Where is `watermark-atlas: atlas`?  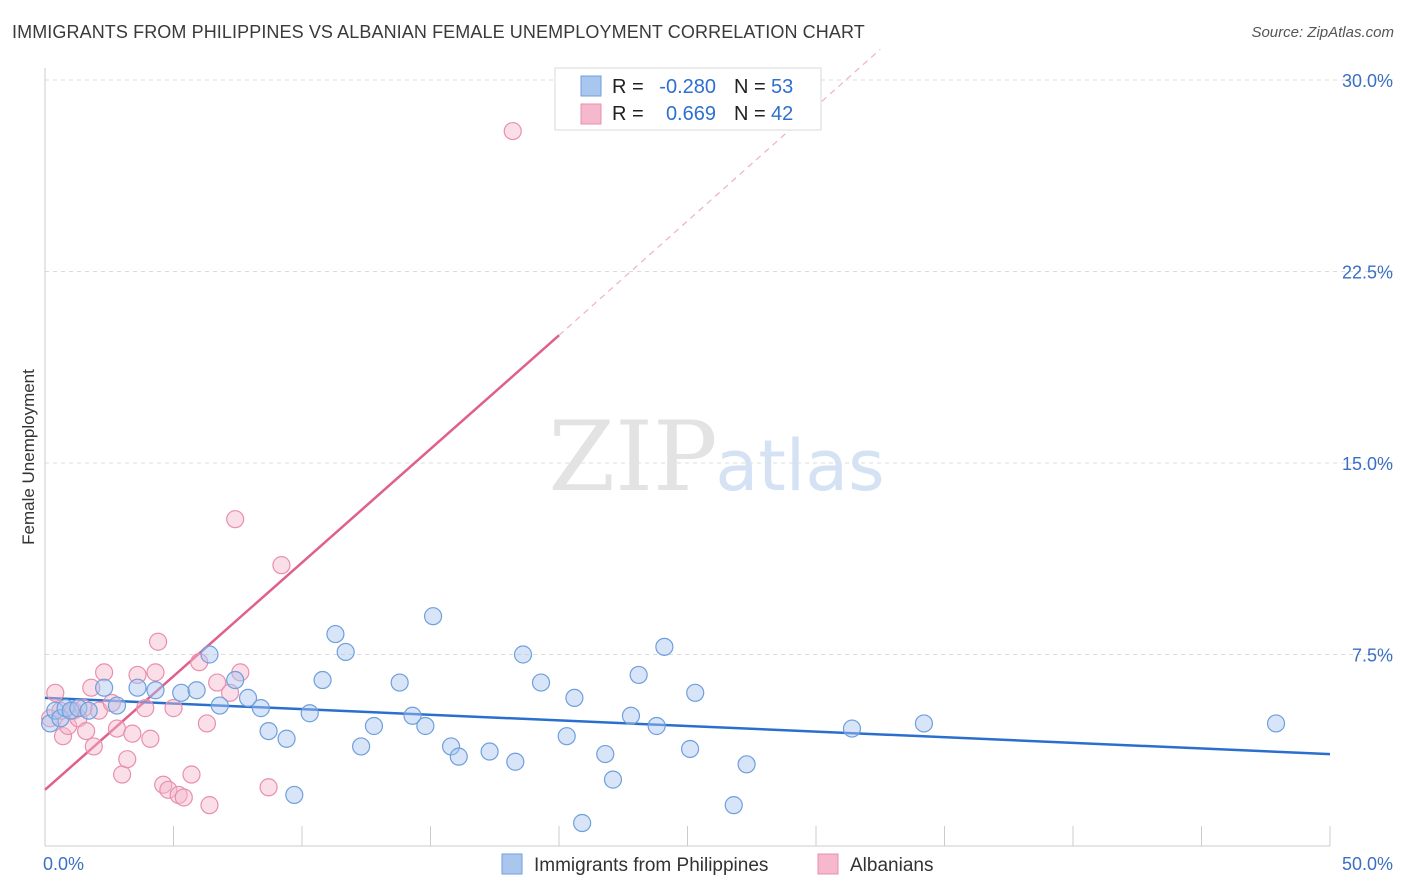 watermark-atlas: atlas is located at coordinates (799, 466).